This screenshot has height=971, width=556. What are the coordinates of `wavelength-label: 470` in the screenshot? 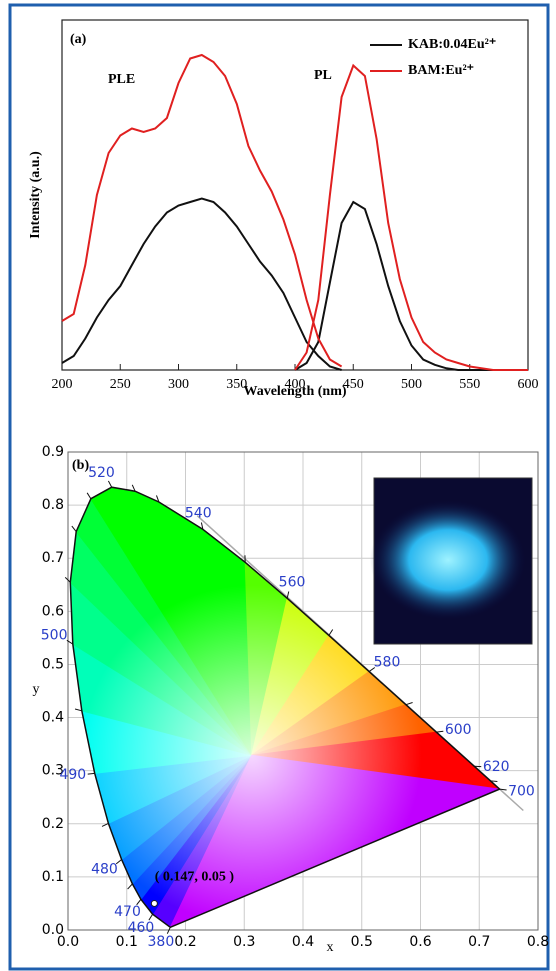 It's located at (127, 912).